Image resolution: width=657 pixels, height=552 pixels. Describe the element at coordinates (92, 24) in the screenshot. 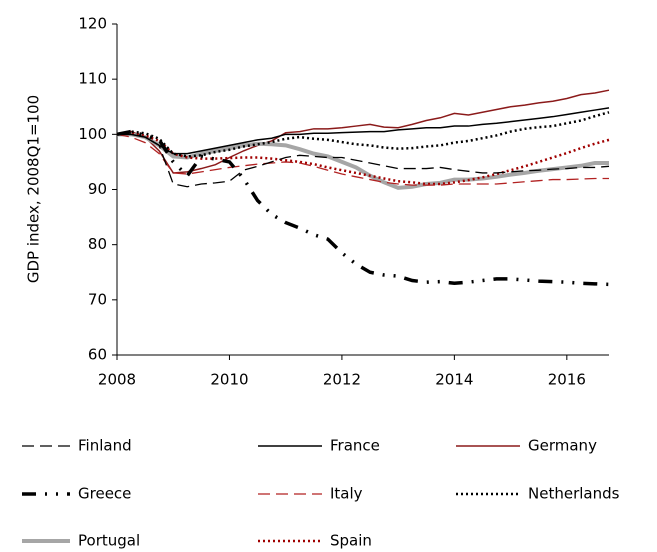

I see `y-tick-label: 120` at that location.